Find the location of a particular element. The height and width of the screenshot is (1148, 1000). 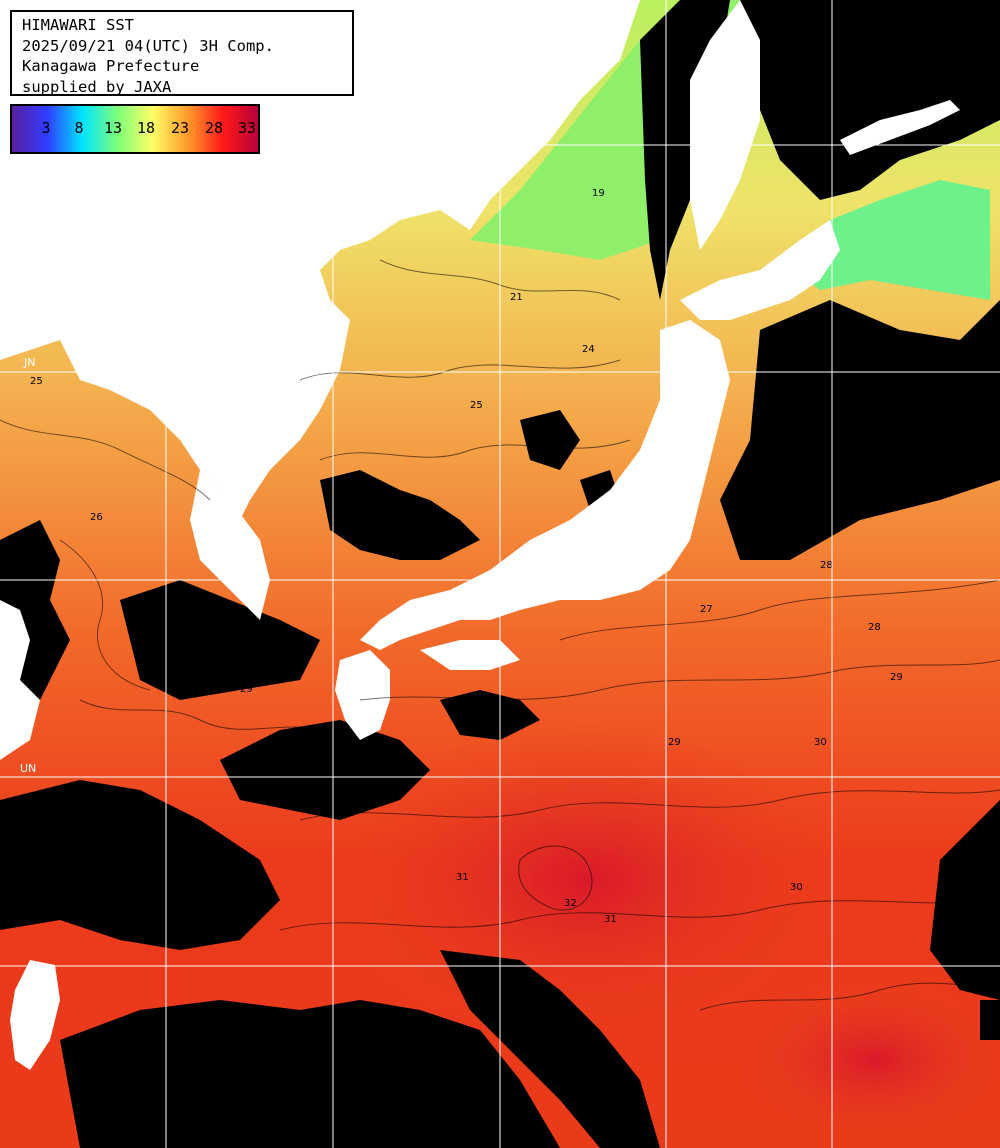

legend-tick: 8 is located at coordinates (79, 128).